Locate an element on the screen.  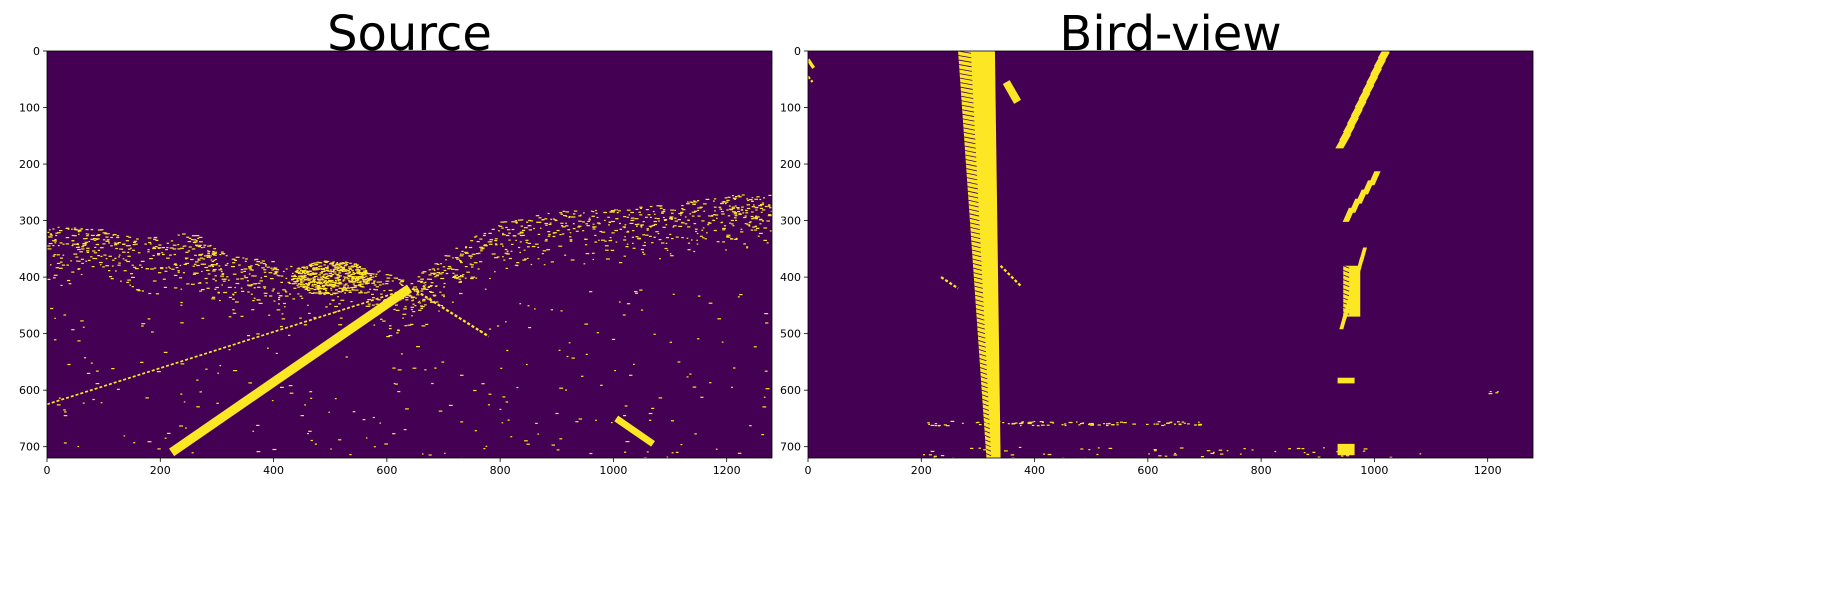
bird-view-y-tick-label: 0 is located at coordinates (797, 51).